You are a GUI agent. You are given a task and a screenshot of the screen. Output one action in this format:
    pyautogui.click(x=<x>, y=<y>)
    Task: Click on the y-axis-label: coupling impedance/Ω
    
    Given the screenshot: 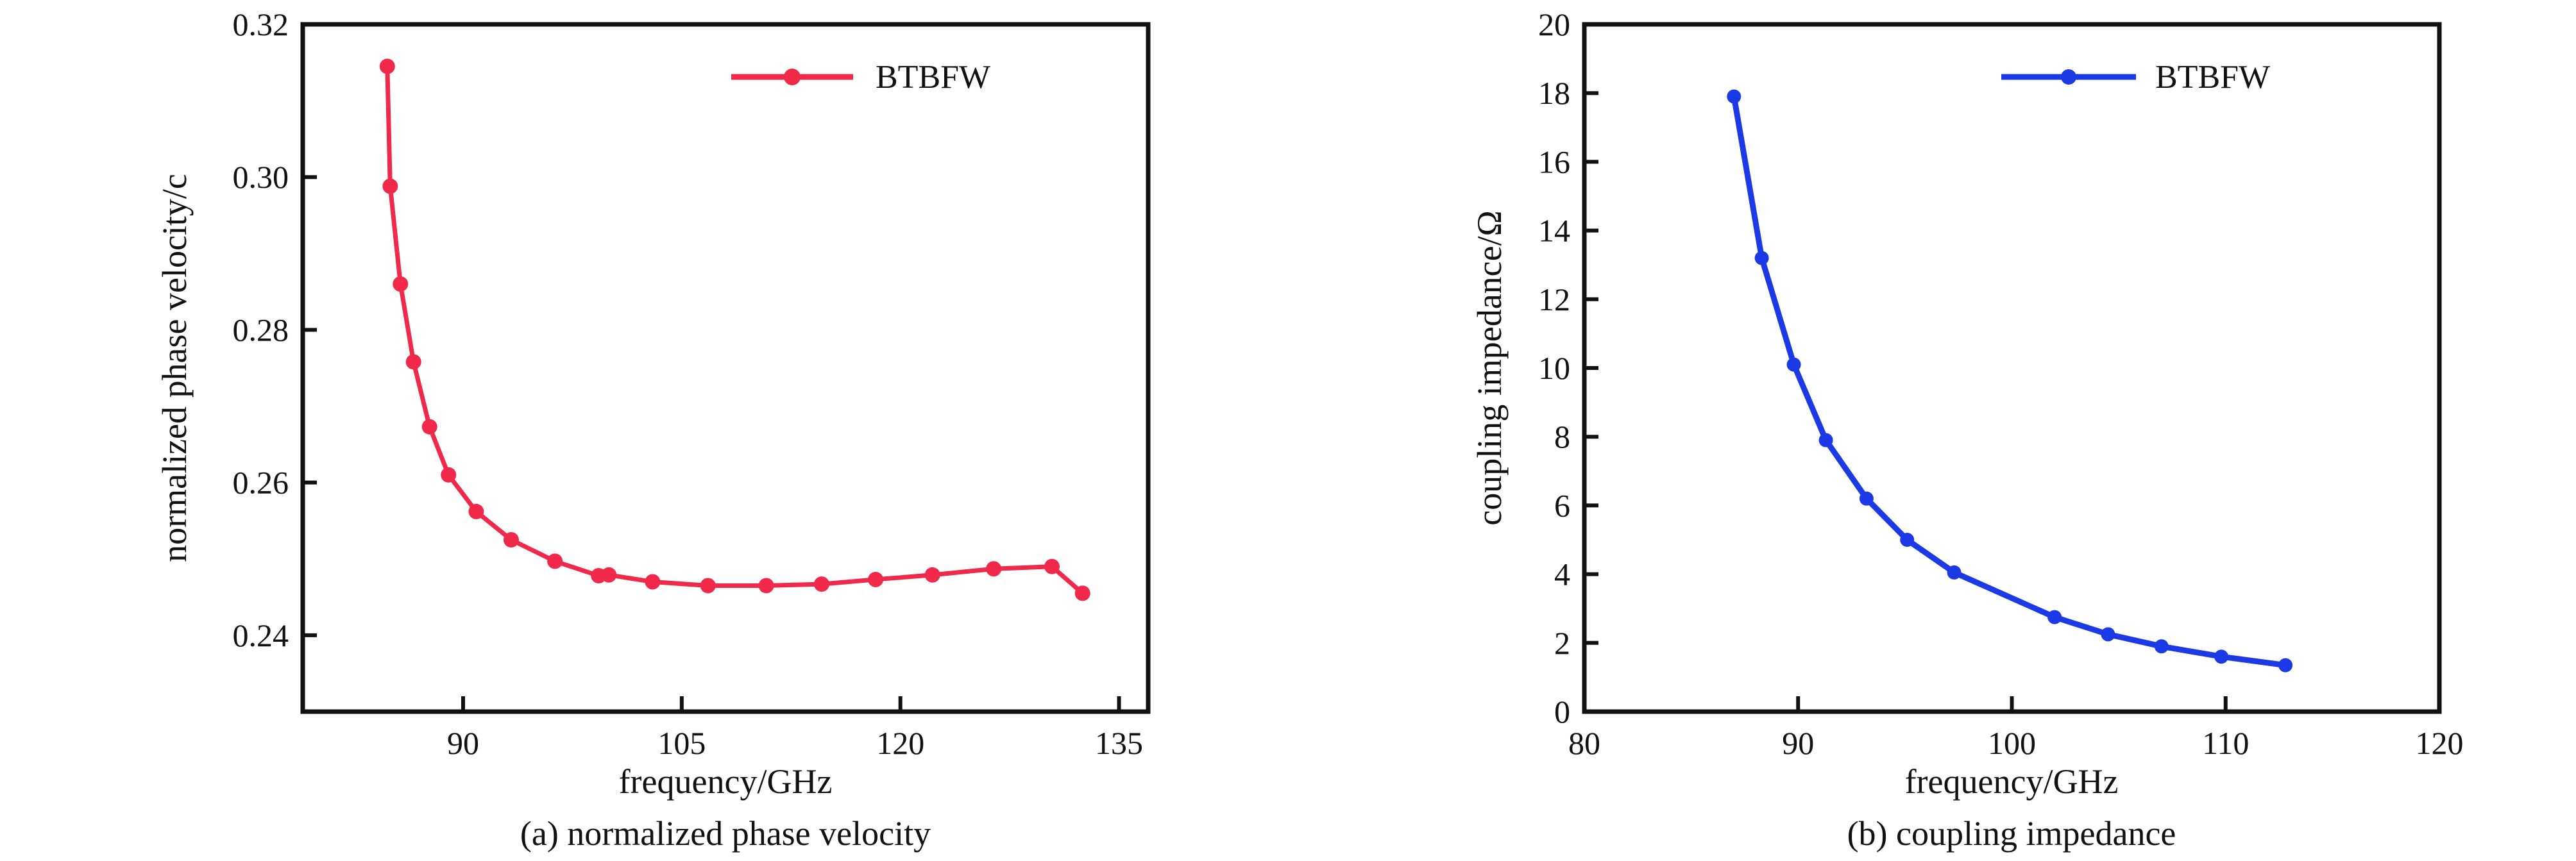 What is the action you would take?
    pyautogui.click(x=1489, y=367)
    